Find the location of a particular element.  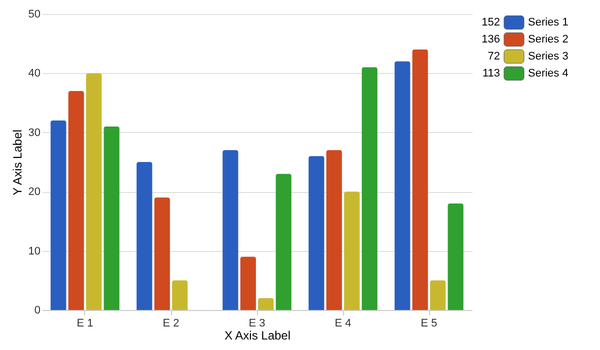

y-axis-title: Y Axis Label is located at coordinates (17, 163).